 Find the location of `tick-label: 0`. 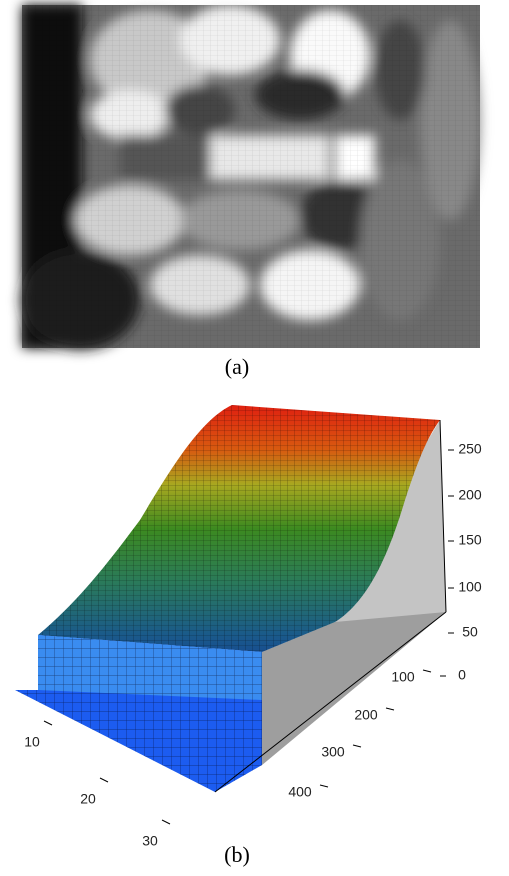

tick-label: 0 is located at coordinates (462, 675).